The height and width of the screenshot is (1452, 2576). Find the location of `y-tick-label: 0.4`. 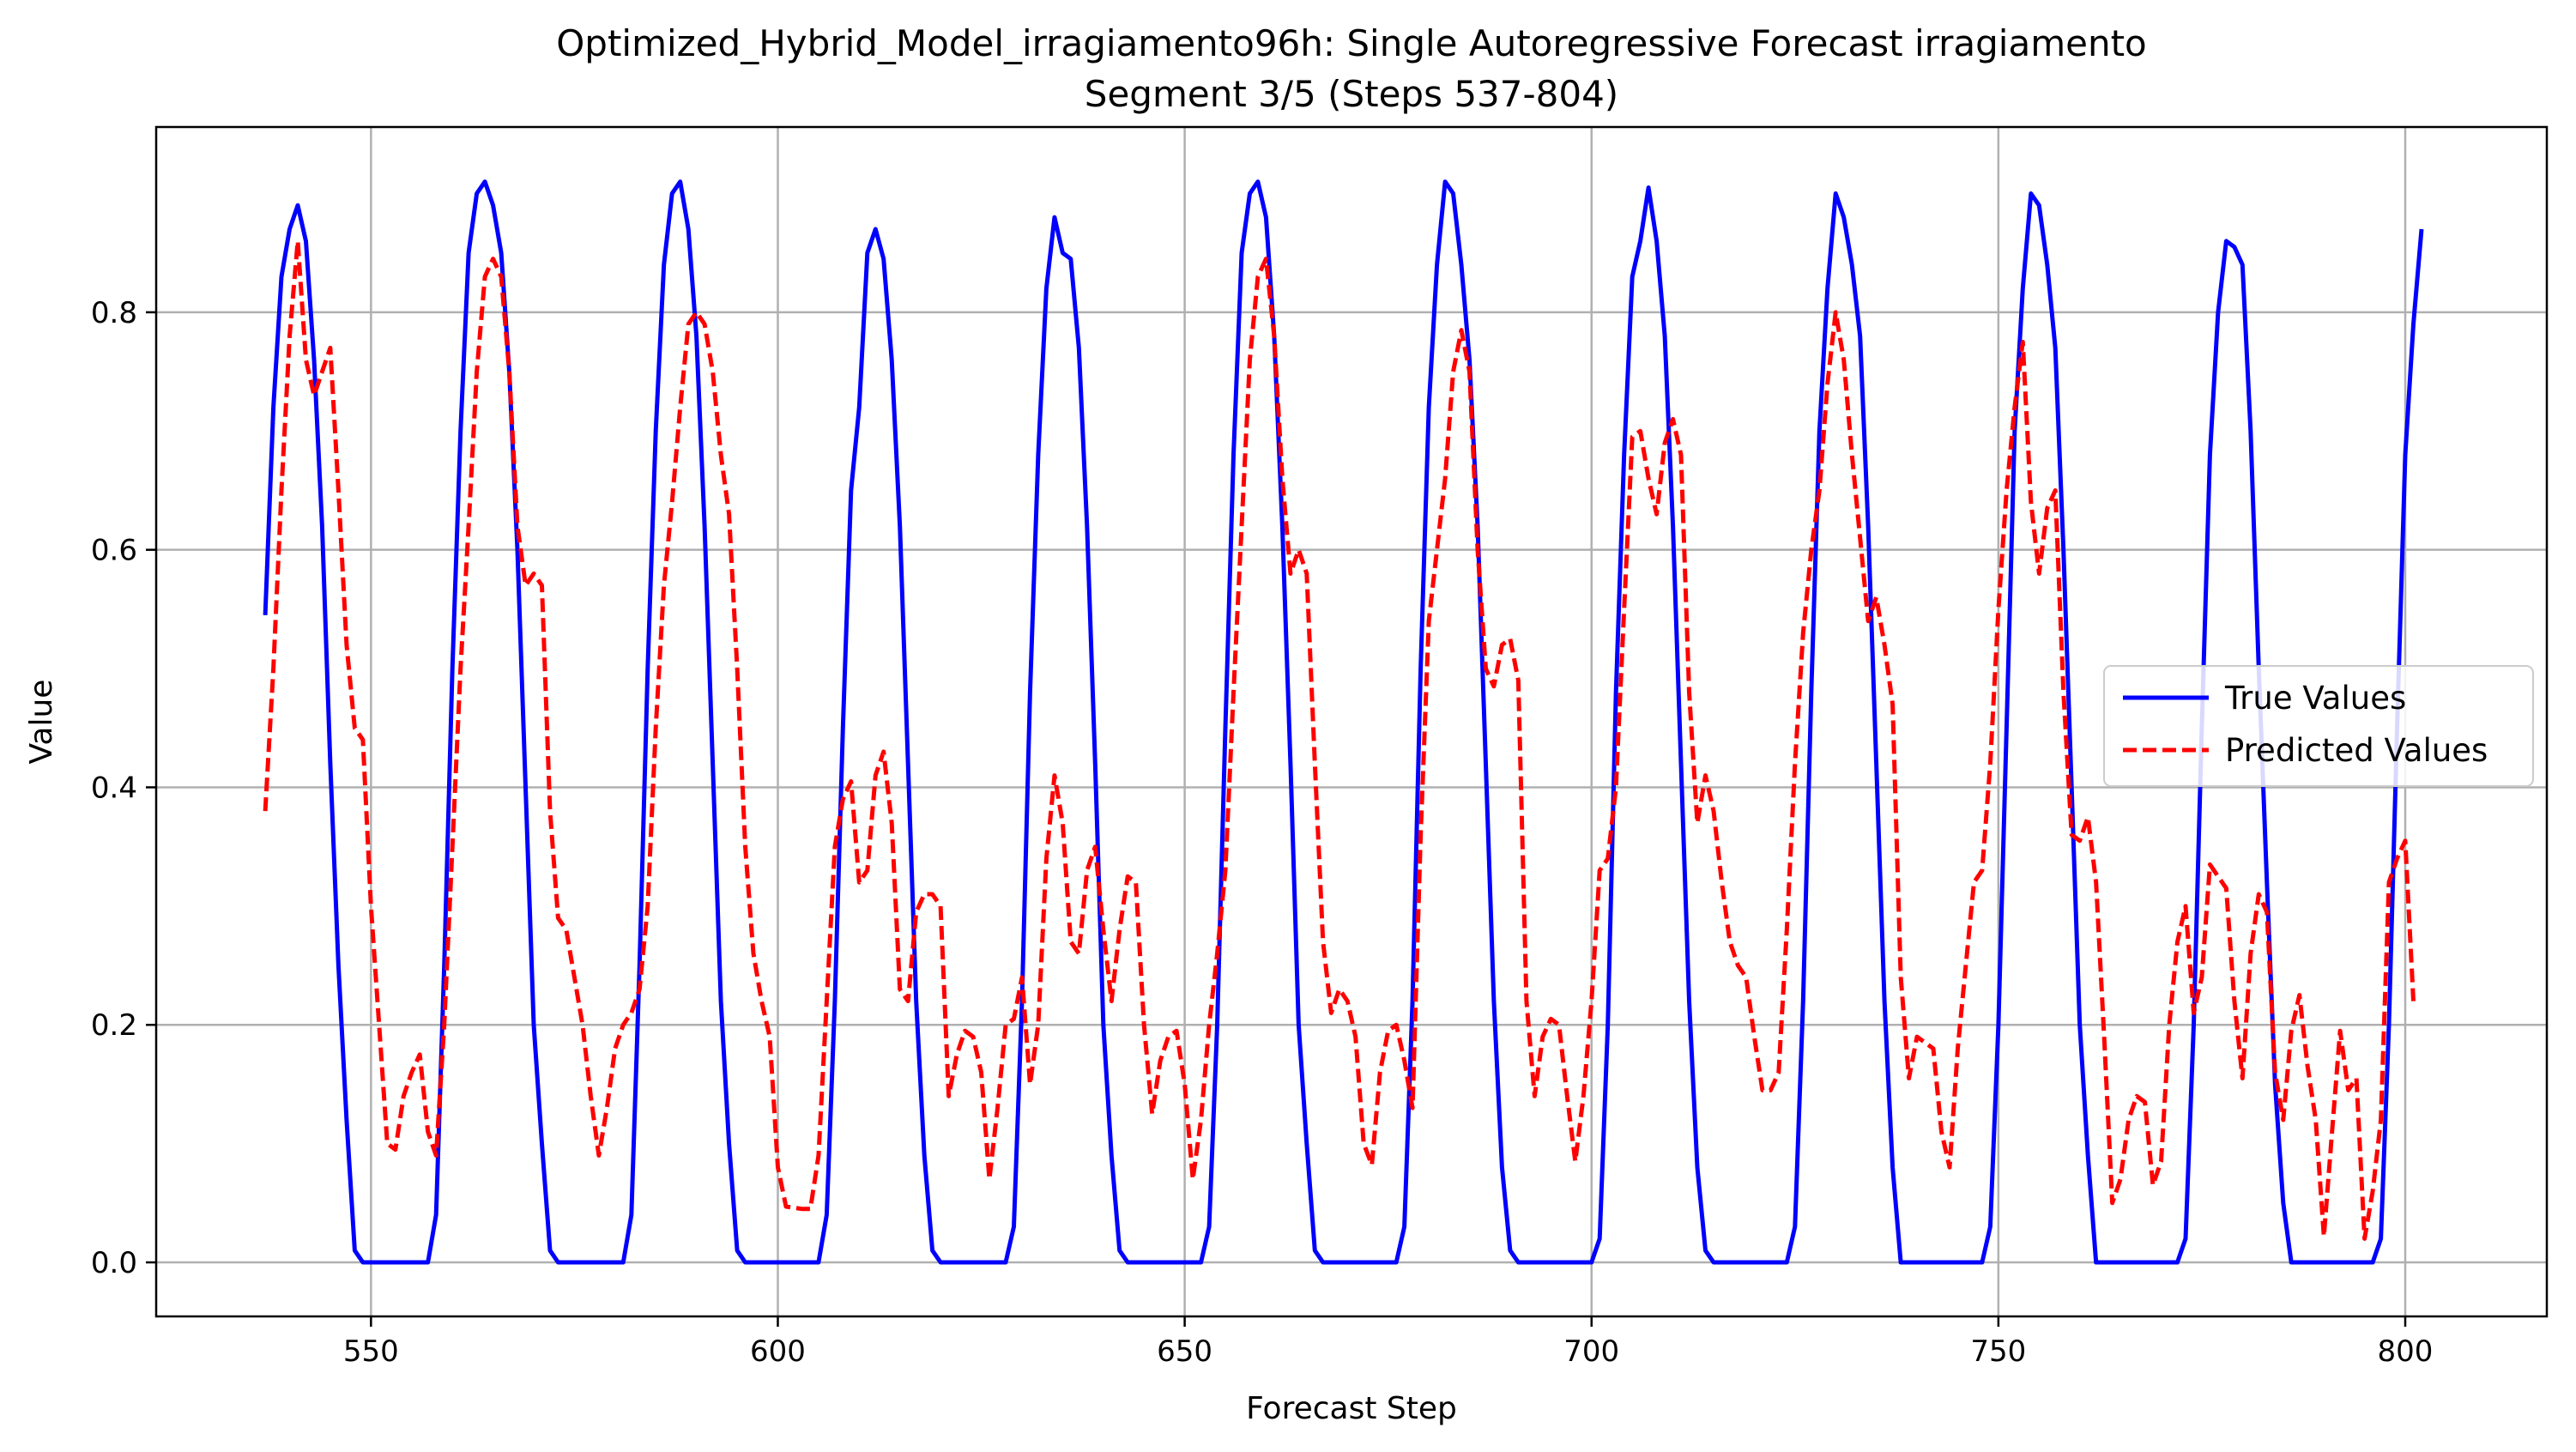

y-tick-label: 0.4 is located at coordinates (114, 788).